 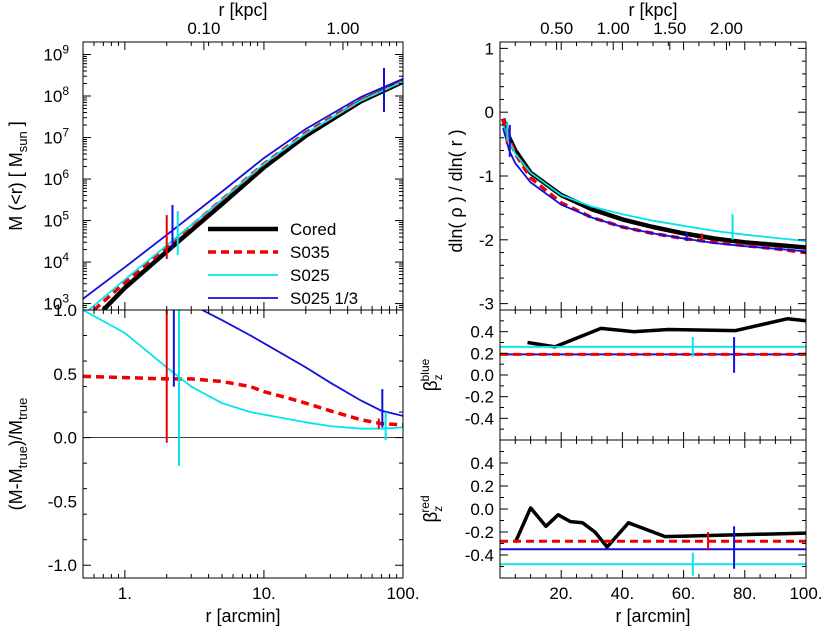 What do you see at coordinates (65, 374) in the screenshot?
I see `y-tick-label: 0.5` at bounding box center [65, 374].